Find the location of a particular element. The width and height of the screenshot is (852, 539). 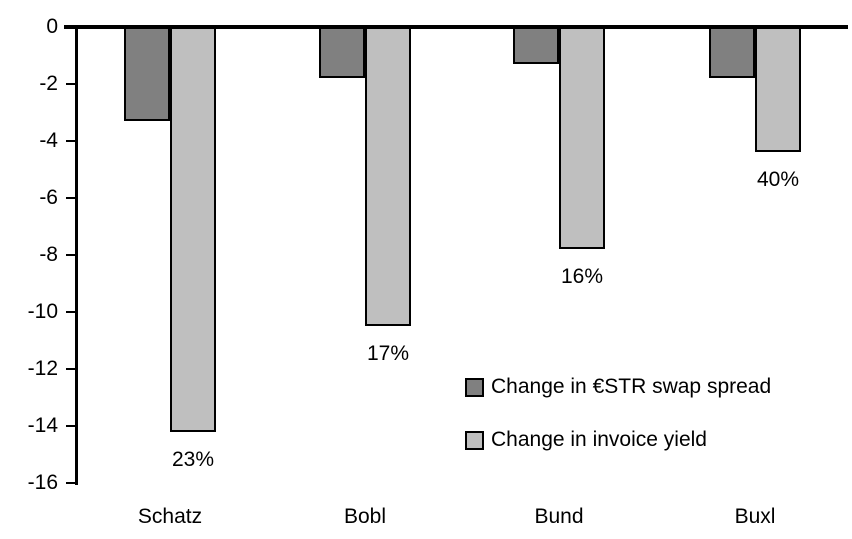

legend-swatch-invoice-yield-icon is located at coordinates (474, 440).